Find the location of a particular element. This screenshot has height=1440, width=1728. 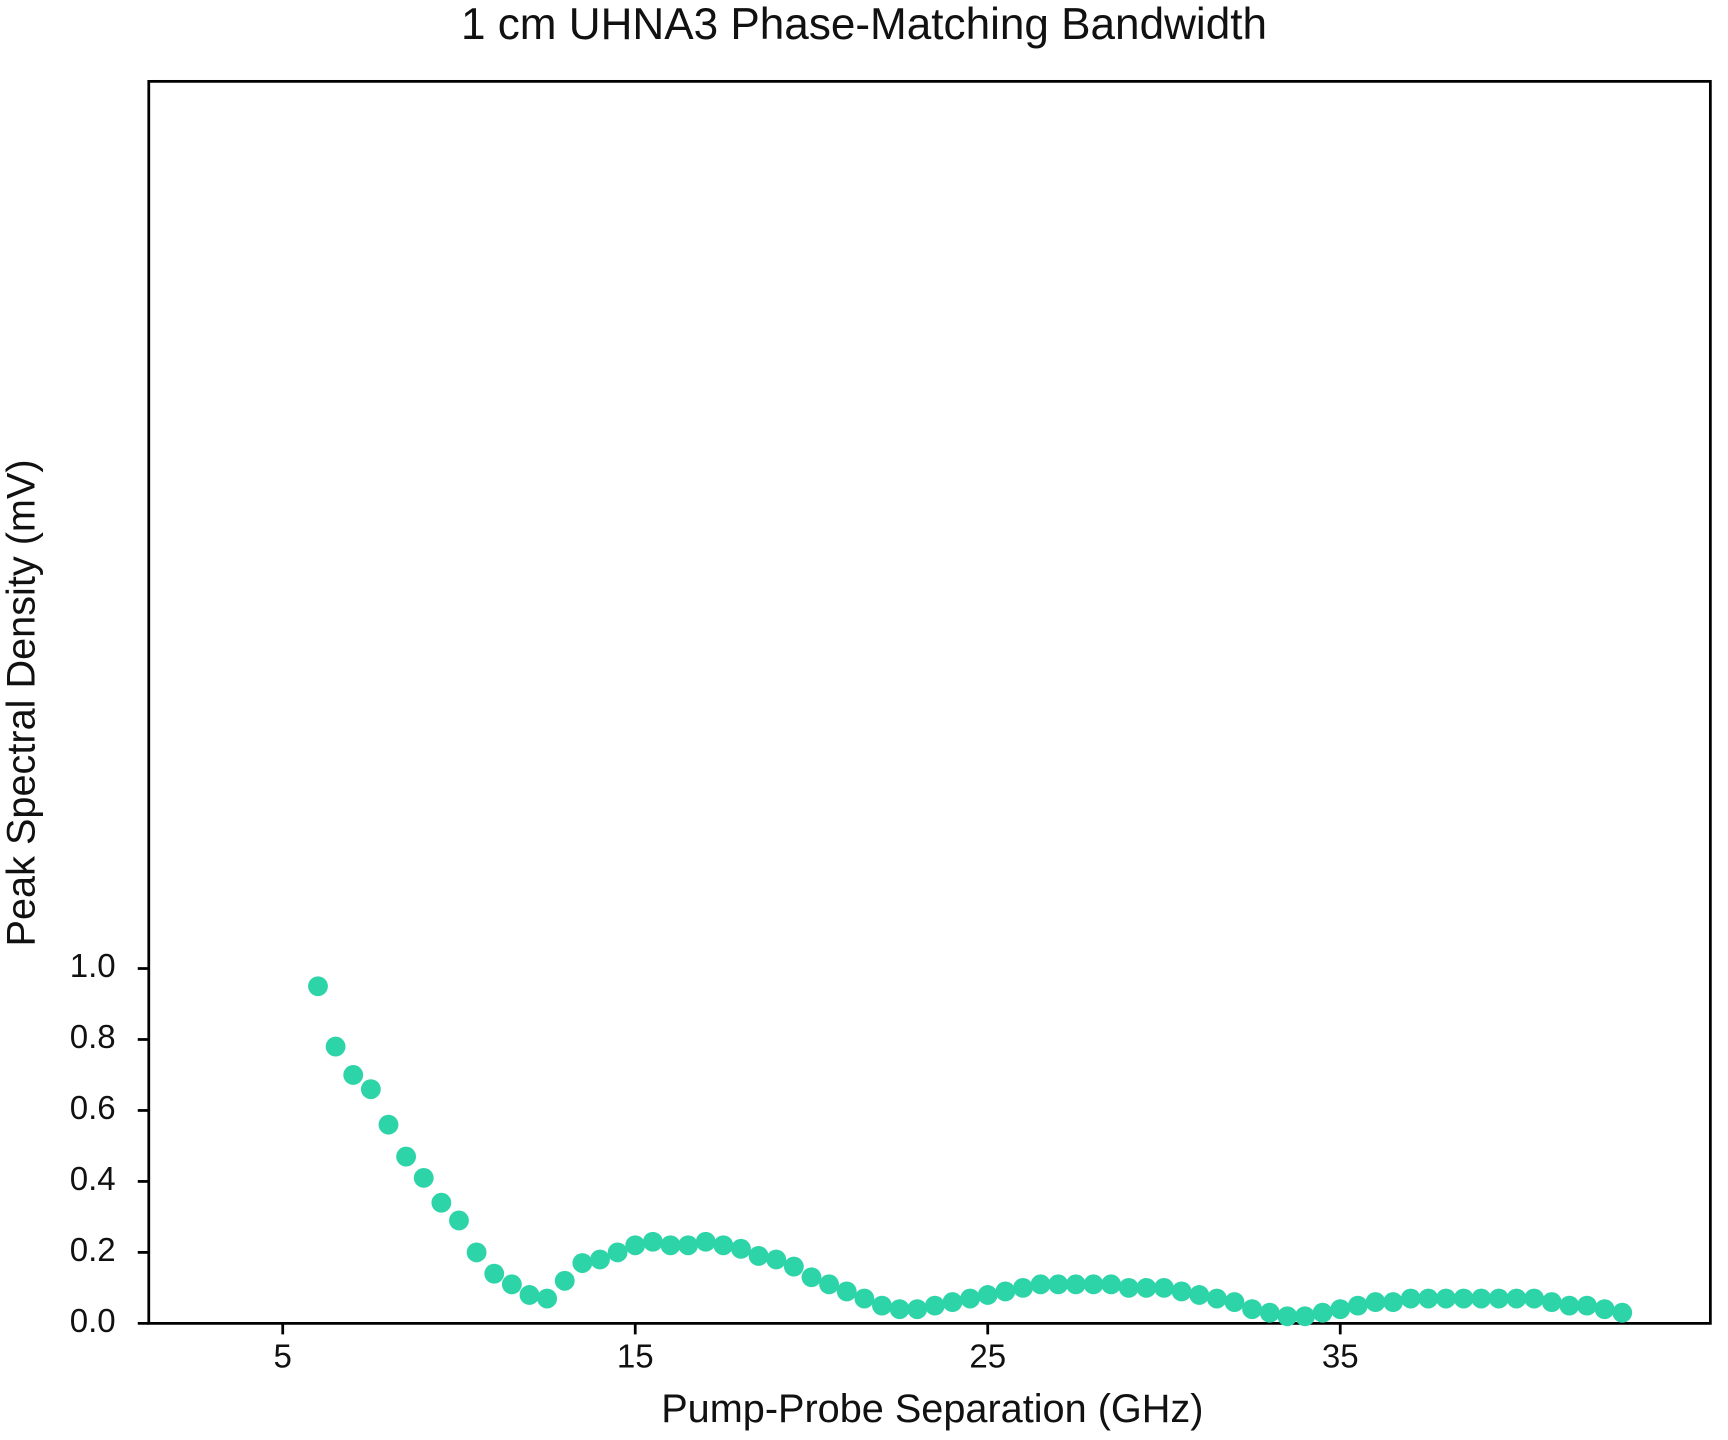

y-tick-label: 0.6 is located at coordinates (93, 1108).